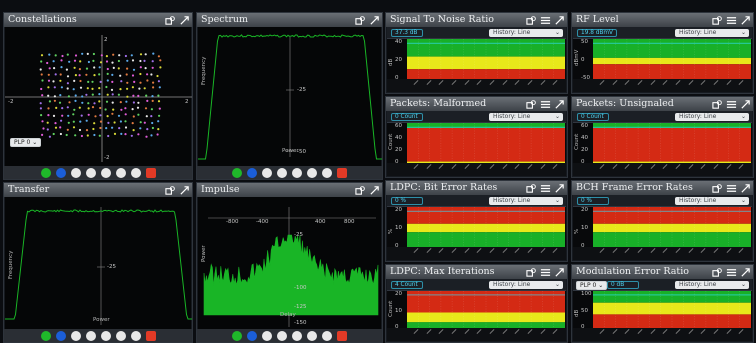  I want to click on panel-title: LDPC: Bit Error Rates, so click(476, 188).